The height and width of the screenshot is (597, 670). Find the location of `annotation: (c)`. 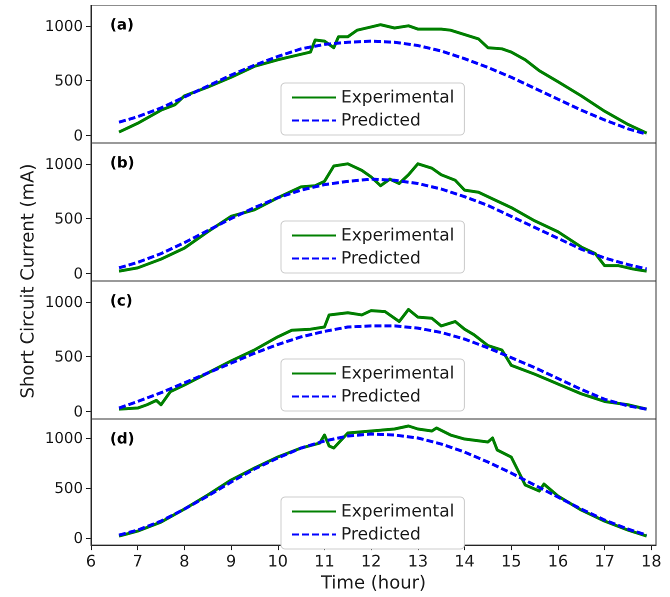

annotation: (c) is located at coordinates (121, 301).